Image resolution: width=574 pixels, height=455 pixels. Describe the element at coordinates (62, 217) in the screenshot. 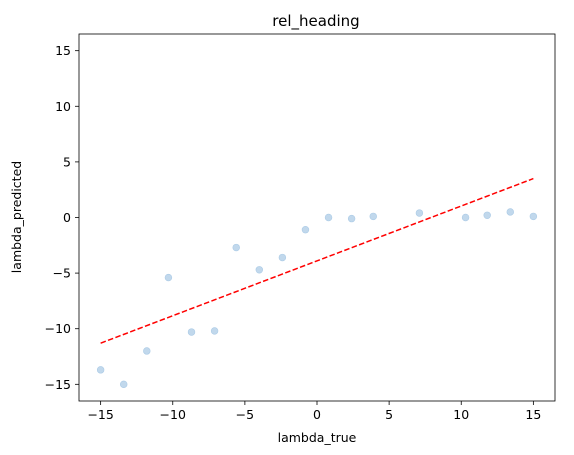

I see `y-axis-ticks: −15 −10 −5 0 5 10 15` at that location.